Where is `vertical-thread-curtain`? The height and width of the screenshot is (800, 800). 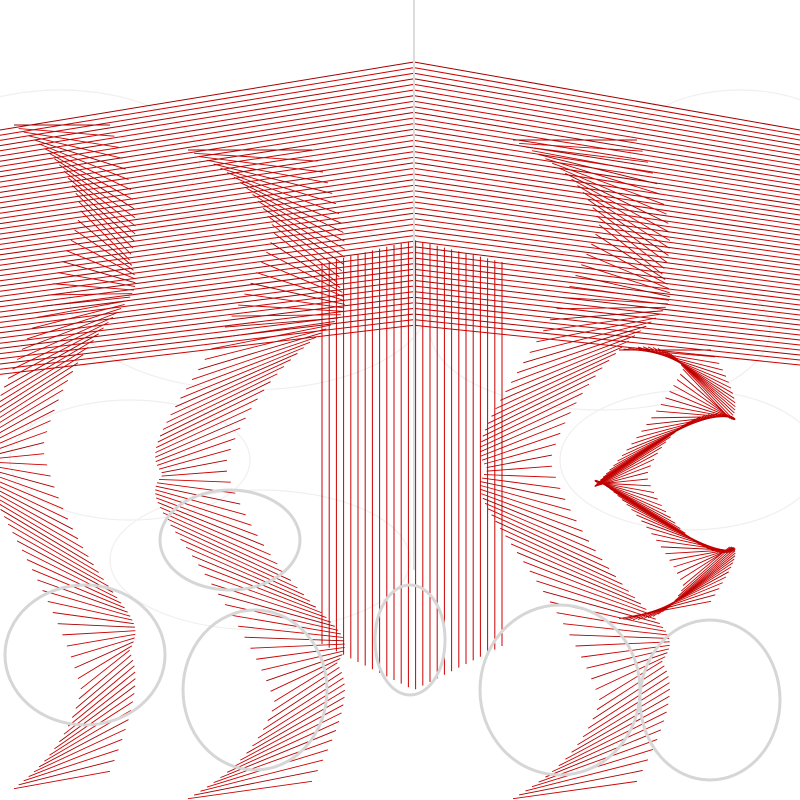
vertical-thread-curtain is located at coordinates (412, 465).